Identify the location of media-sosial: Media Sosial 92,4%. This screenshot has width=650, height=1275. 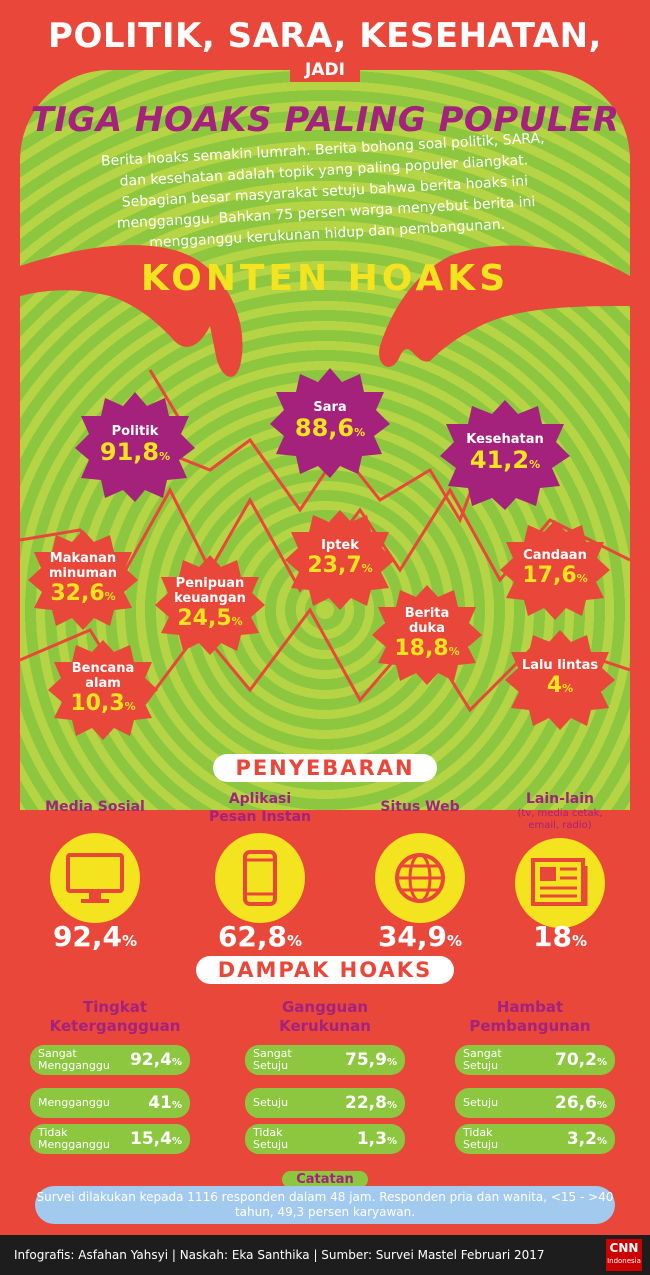
(95, 875).